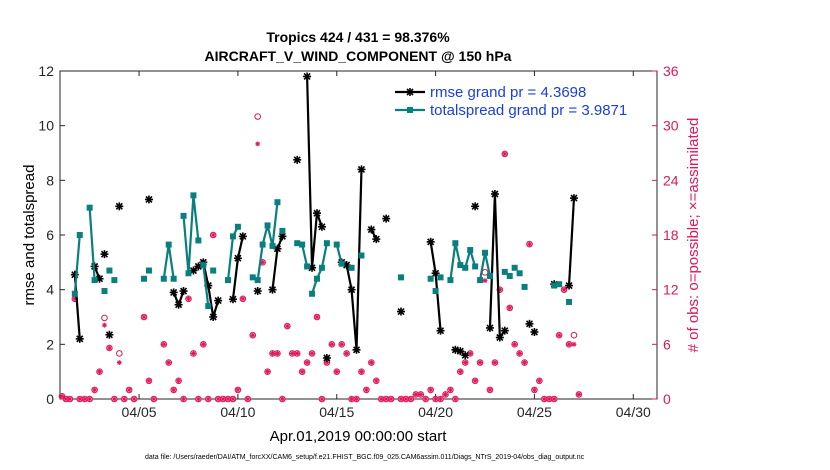  I want to click on y2-tick-label: 18, so click(671, 235).